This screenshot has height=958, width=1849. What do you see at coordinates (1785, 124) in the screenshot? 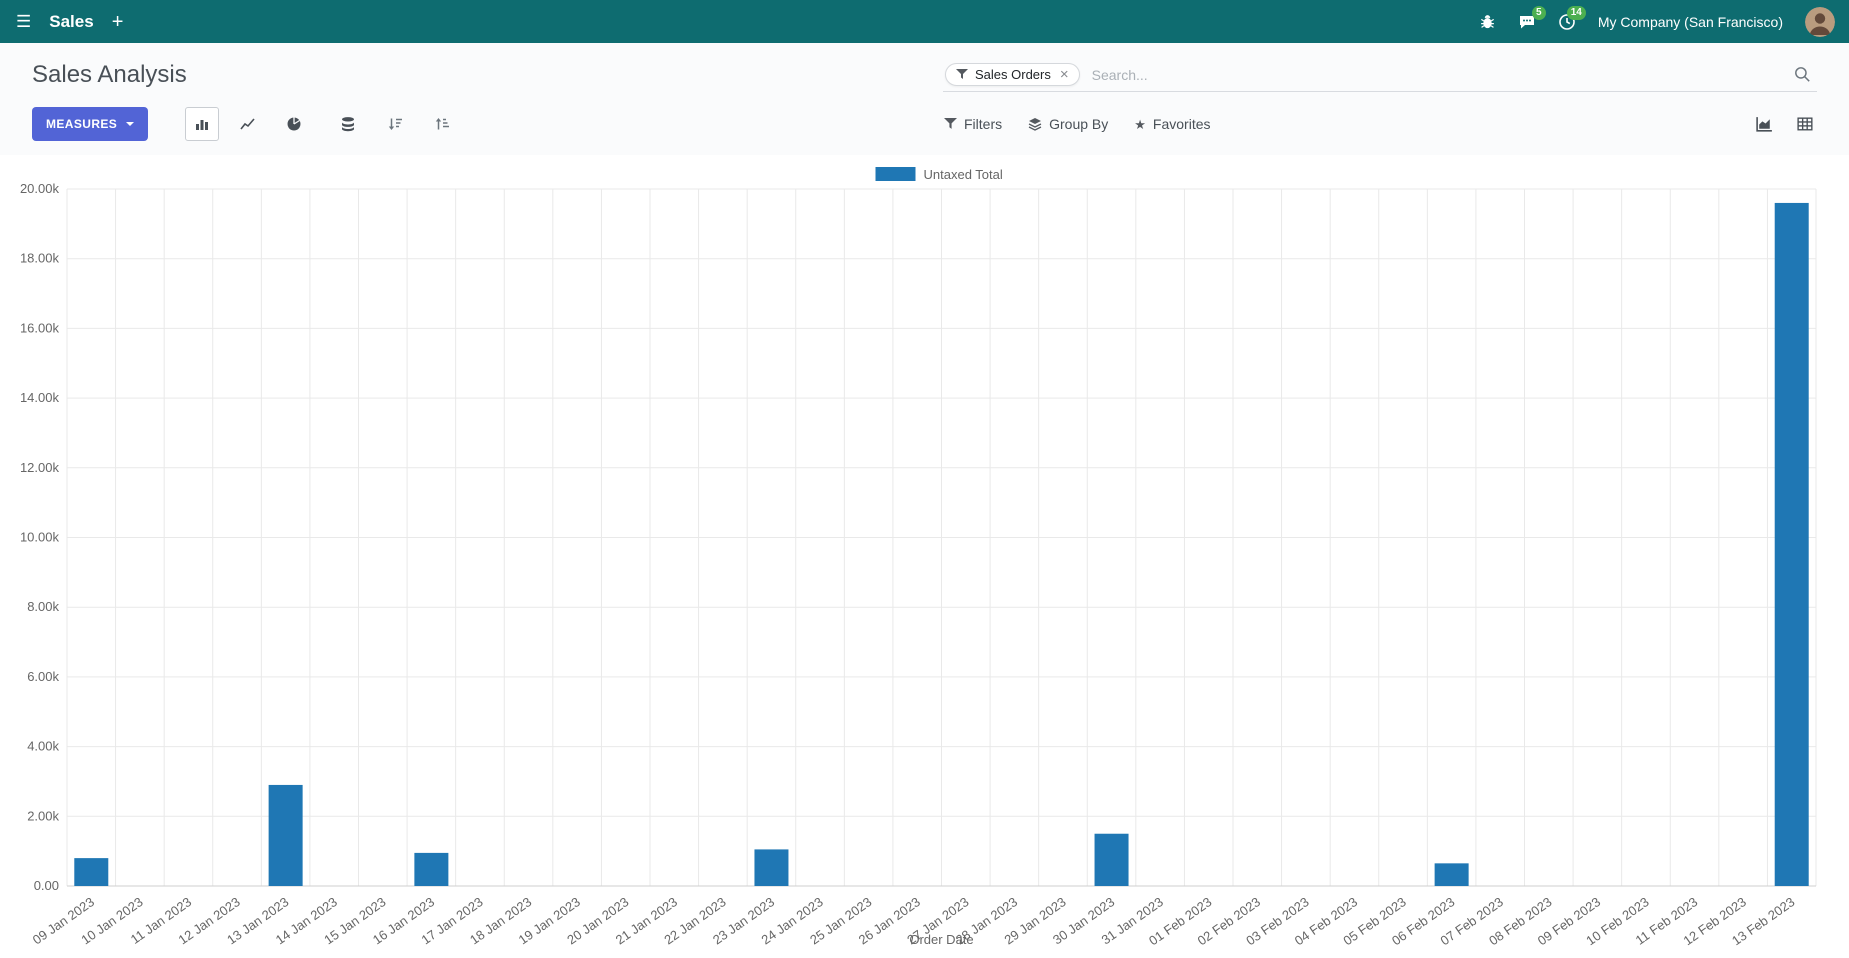
I see `view-switcher` at bounding box center [1785, 124].